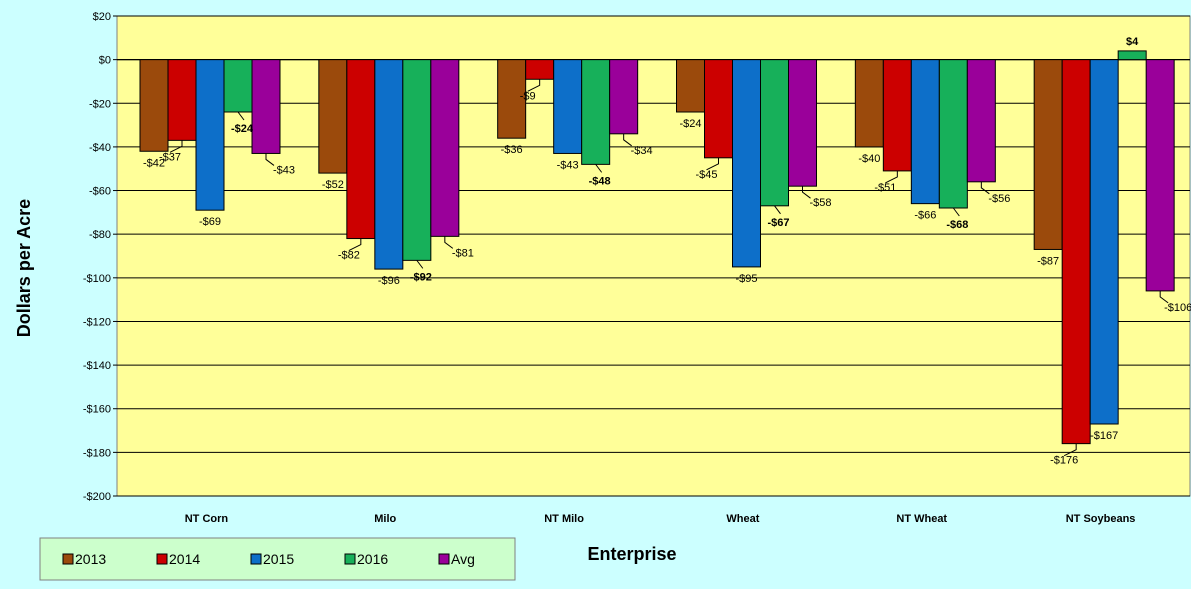 This screenshot has height=589, width=1191. Describe the element at coordinates (100, 148) in the screenshot. I see `y-tick-label: -$40` at that location.